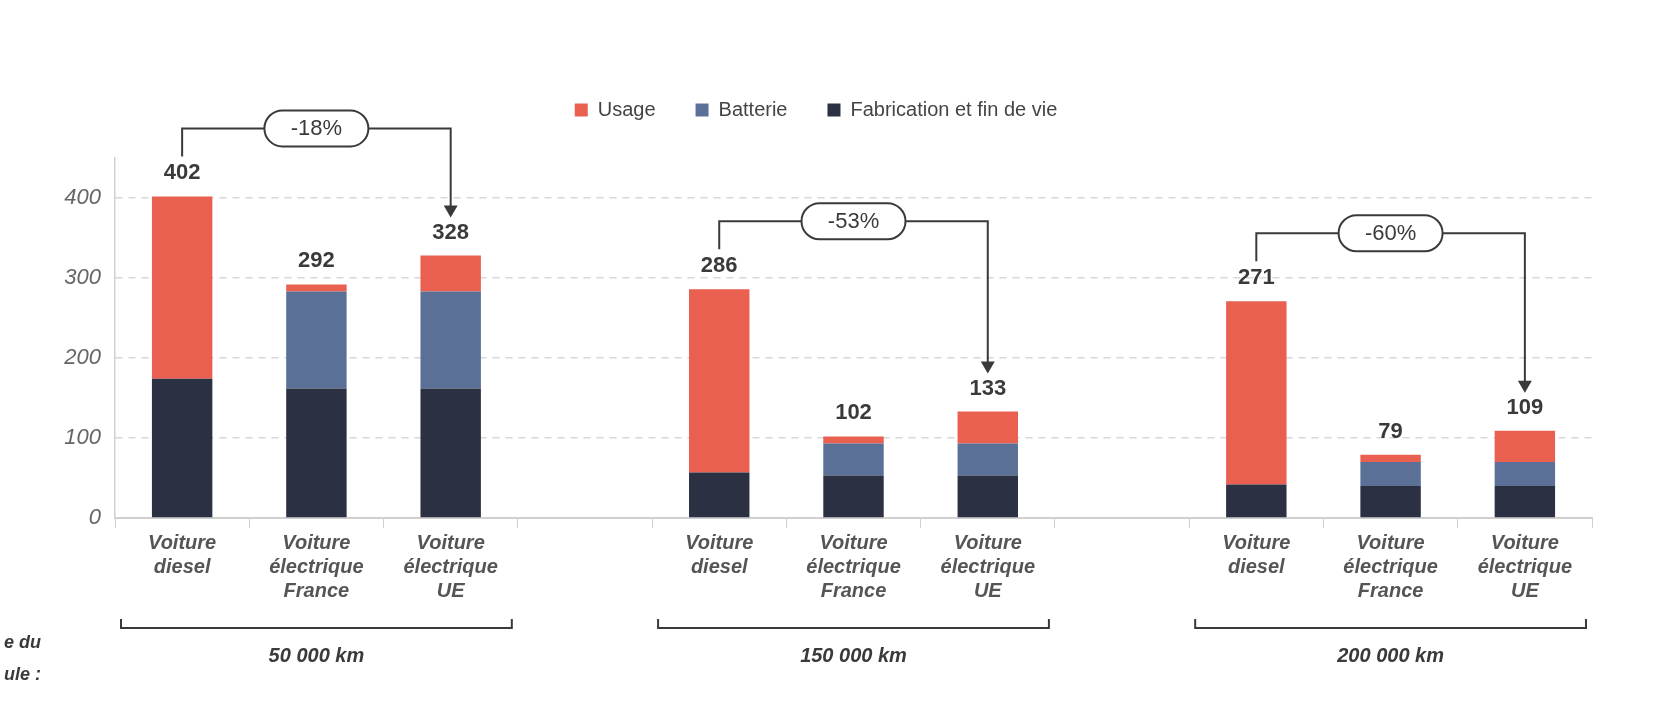 This screenshot has height=716, width=1666. What do you see at coordinates (182, 172) in the screenshot?
I see `total-label: 402` at bounding box center [182, 172].